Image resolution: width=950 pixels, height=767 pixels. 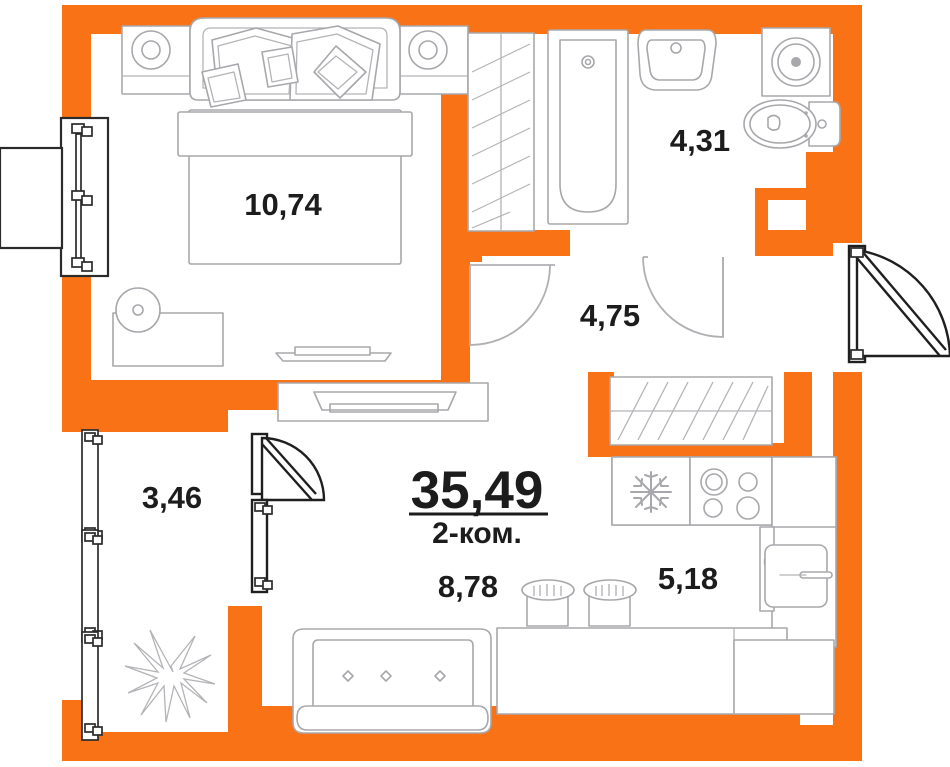 I want to click on area-label-balcony: 3,46, so click(x=172, y=497).